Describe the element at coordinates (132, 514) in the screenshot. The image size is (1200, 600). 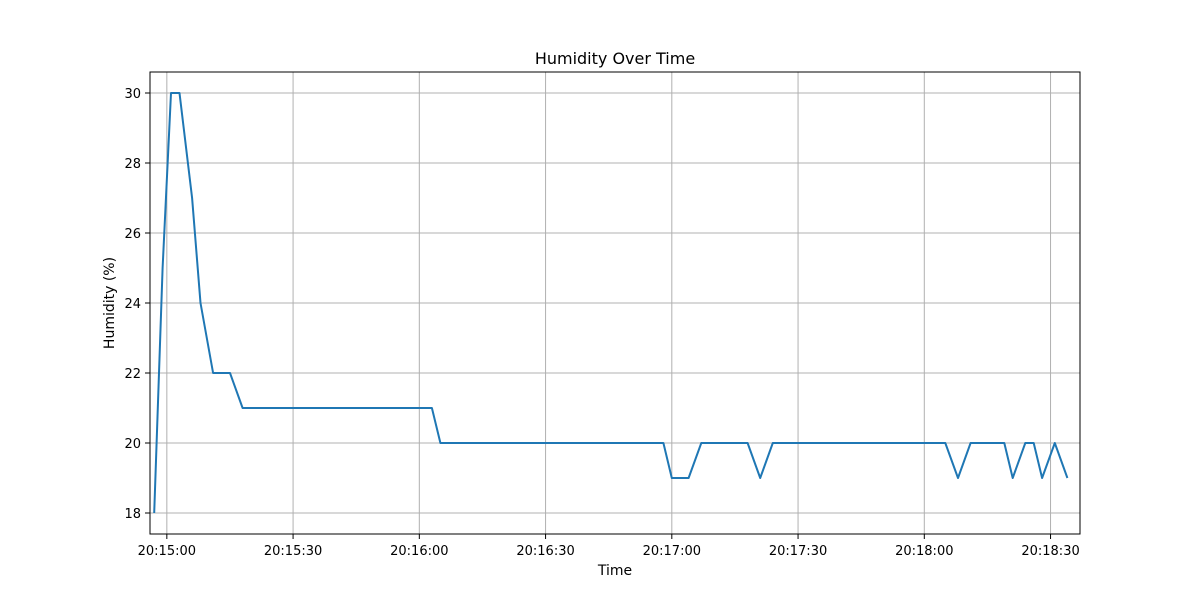
I see `y-tick-label: 18` at that location.